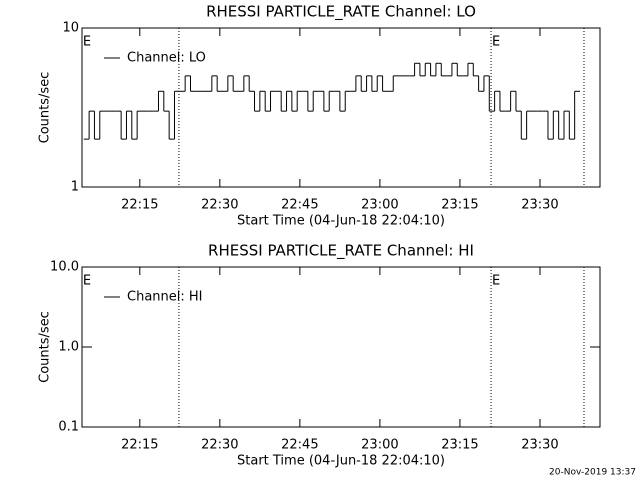 The image size is (640, 480). What do you see at coordinates (341, 251) in the screenshot?
I see `chart-title: RHESSI PARTICLE_RATE Channel: HI` at bounding box center [341, 251].